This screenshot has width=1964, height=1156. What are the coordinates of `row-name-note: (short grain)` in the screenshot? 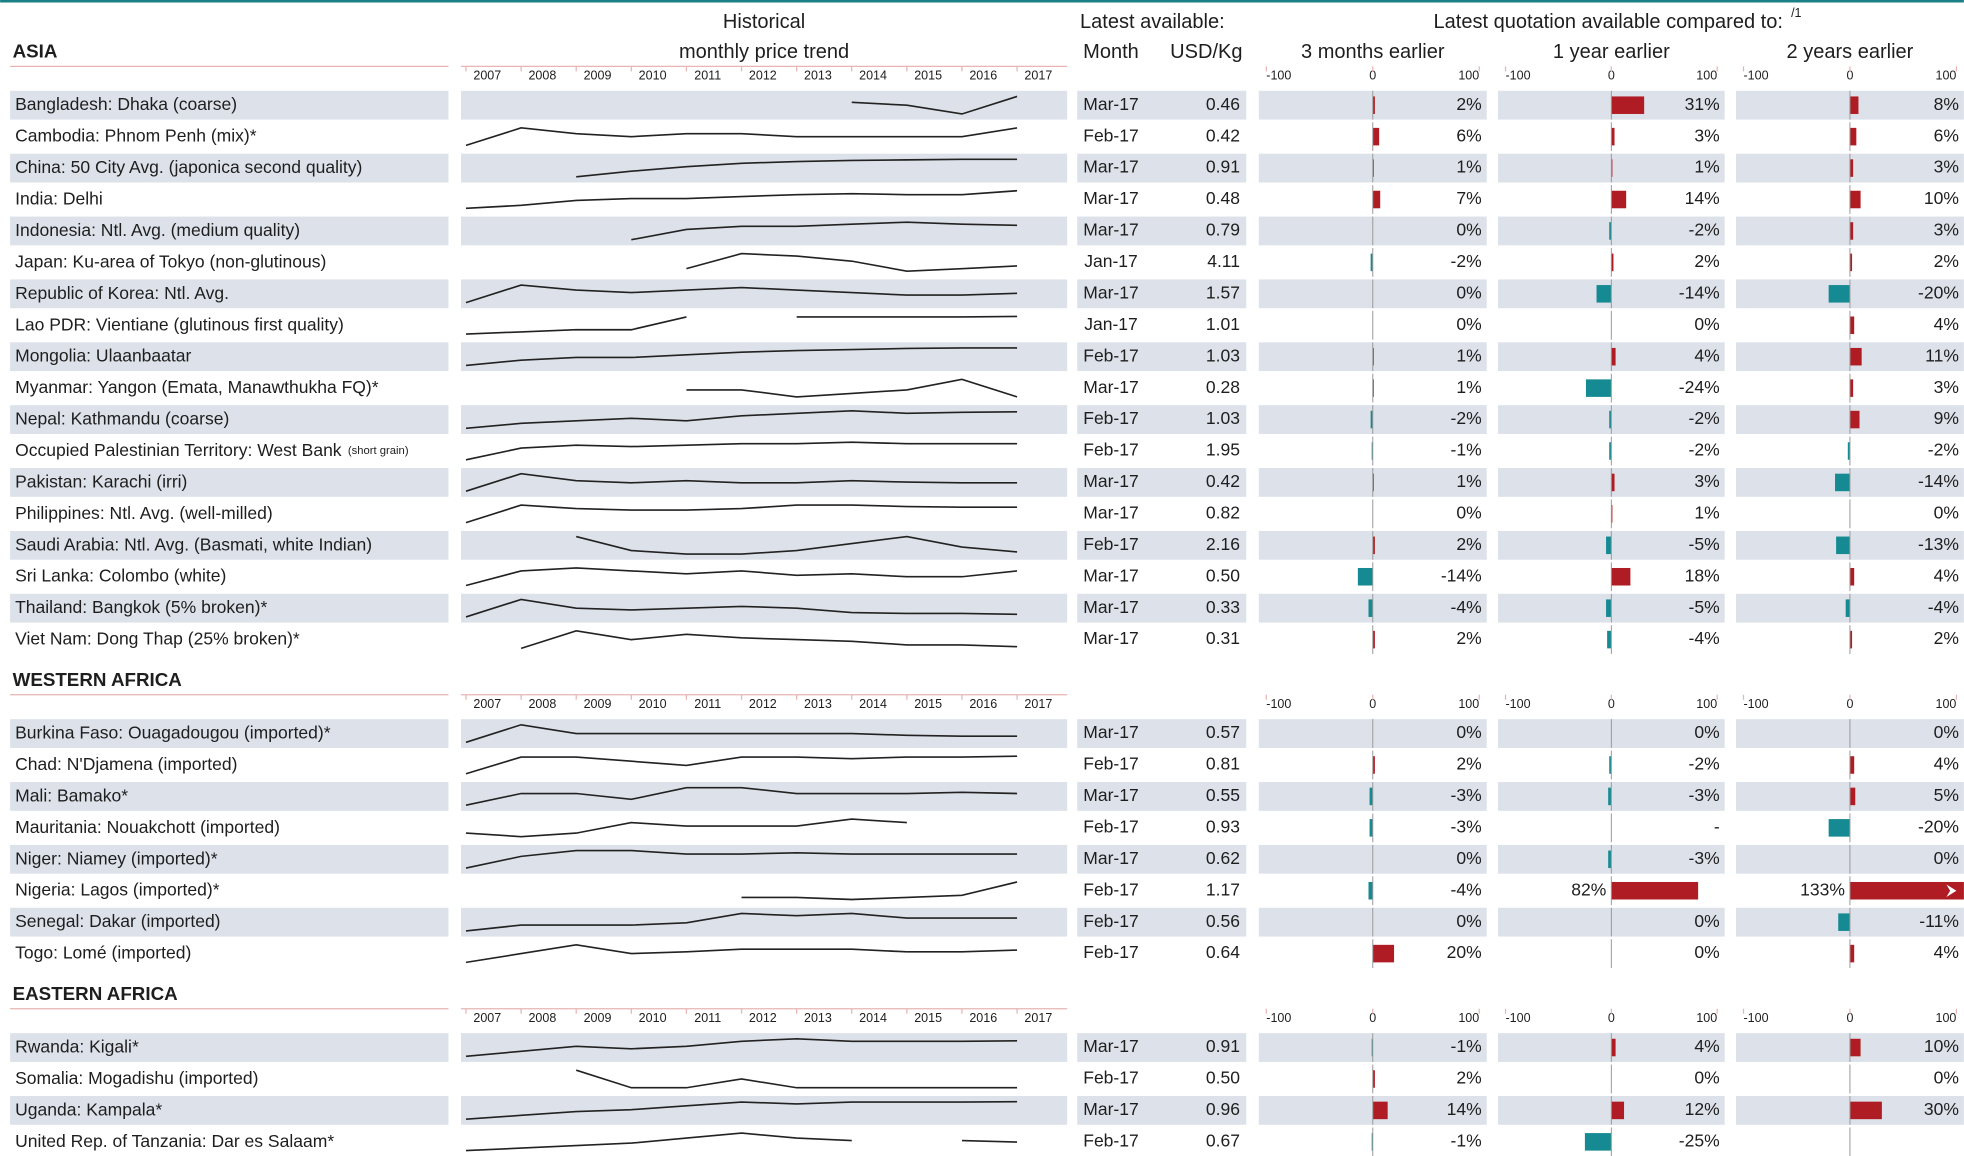 It's located at (378, 451).